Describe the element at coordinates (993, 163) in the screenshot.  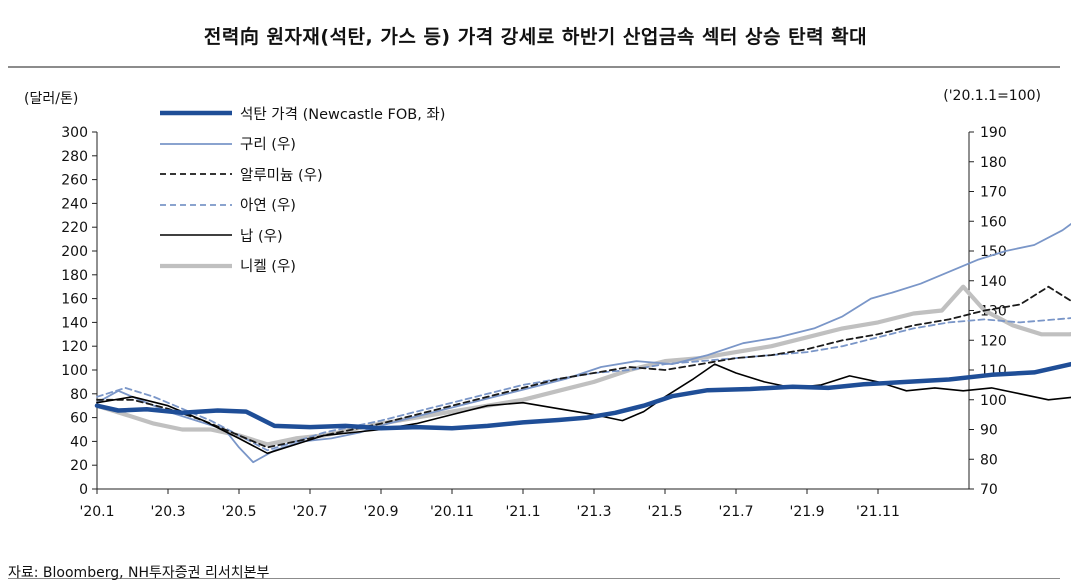
I see `right-y-tick-label: 180` at that location.